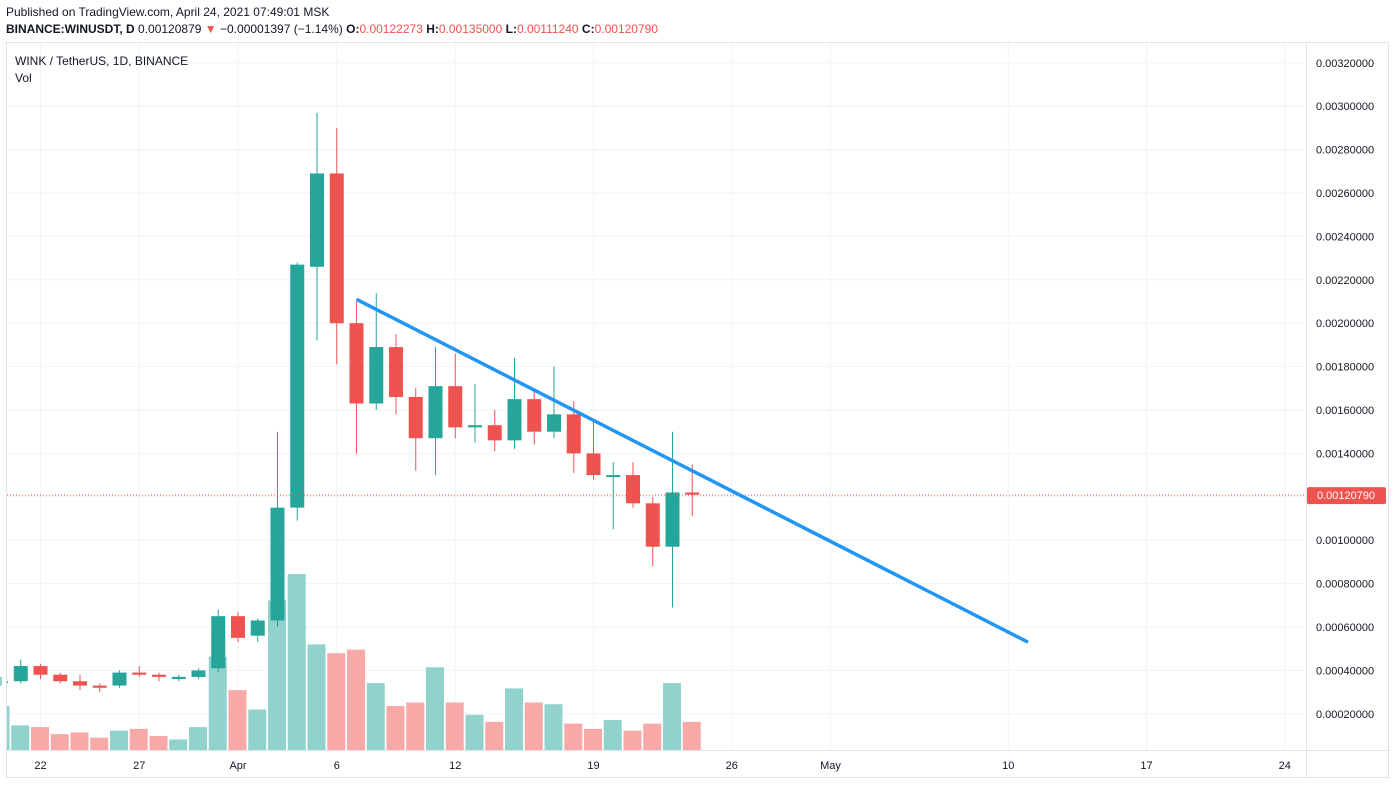 The width and height of the screenshot is (1396, 785). Describe the element at coordinates (353, 29) in the screenshot. I see `open-label: O:` at that location.